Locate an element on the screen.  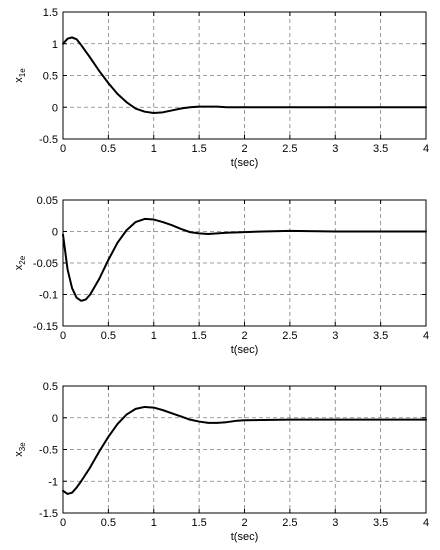
y-axis-label-subscript: 1e is located at coordinates (22, 72).